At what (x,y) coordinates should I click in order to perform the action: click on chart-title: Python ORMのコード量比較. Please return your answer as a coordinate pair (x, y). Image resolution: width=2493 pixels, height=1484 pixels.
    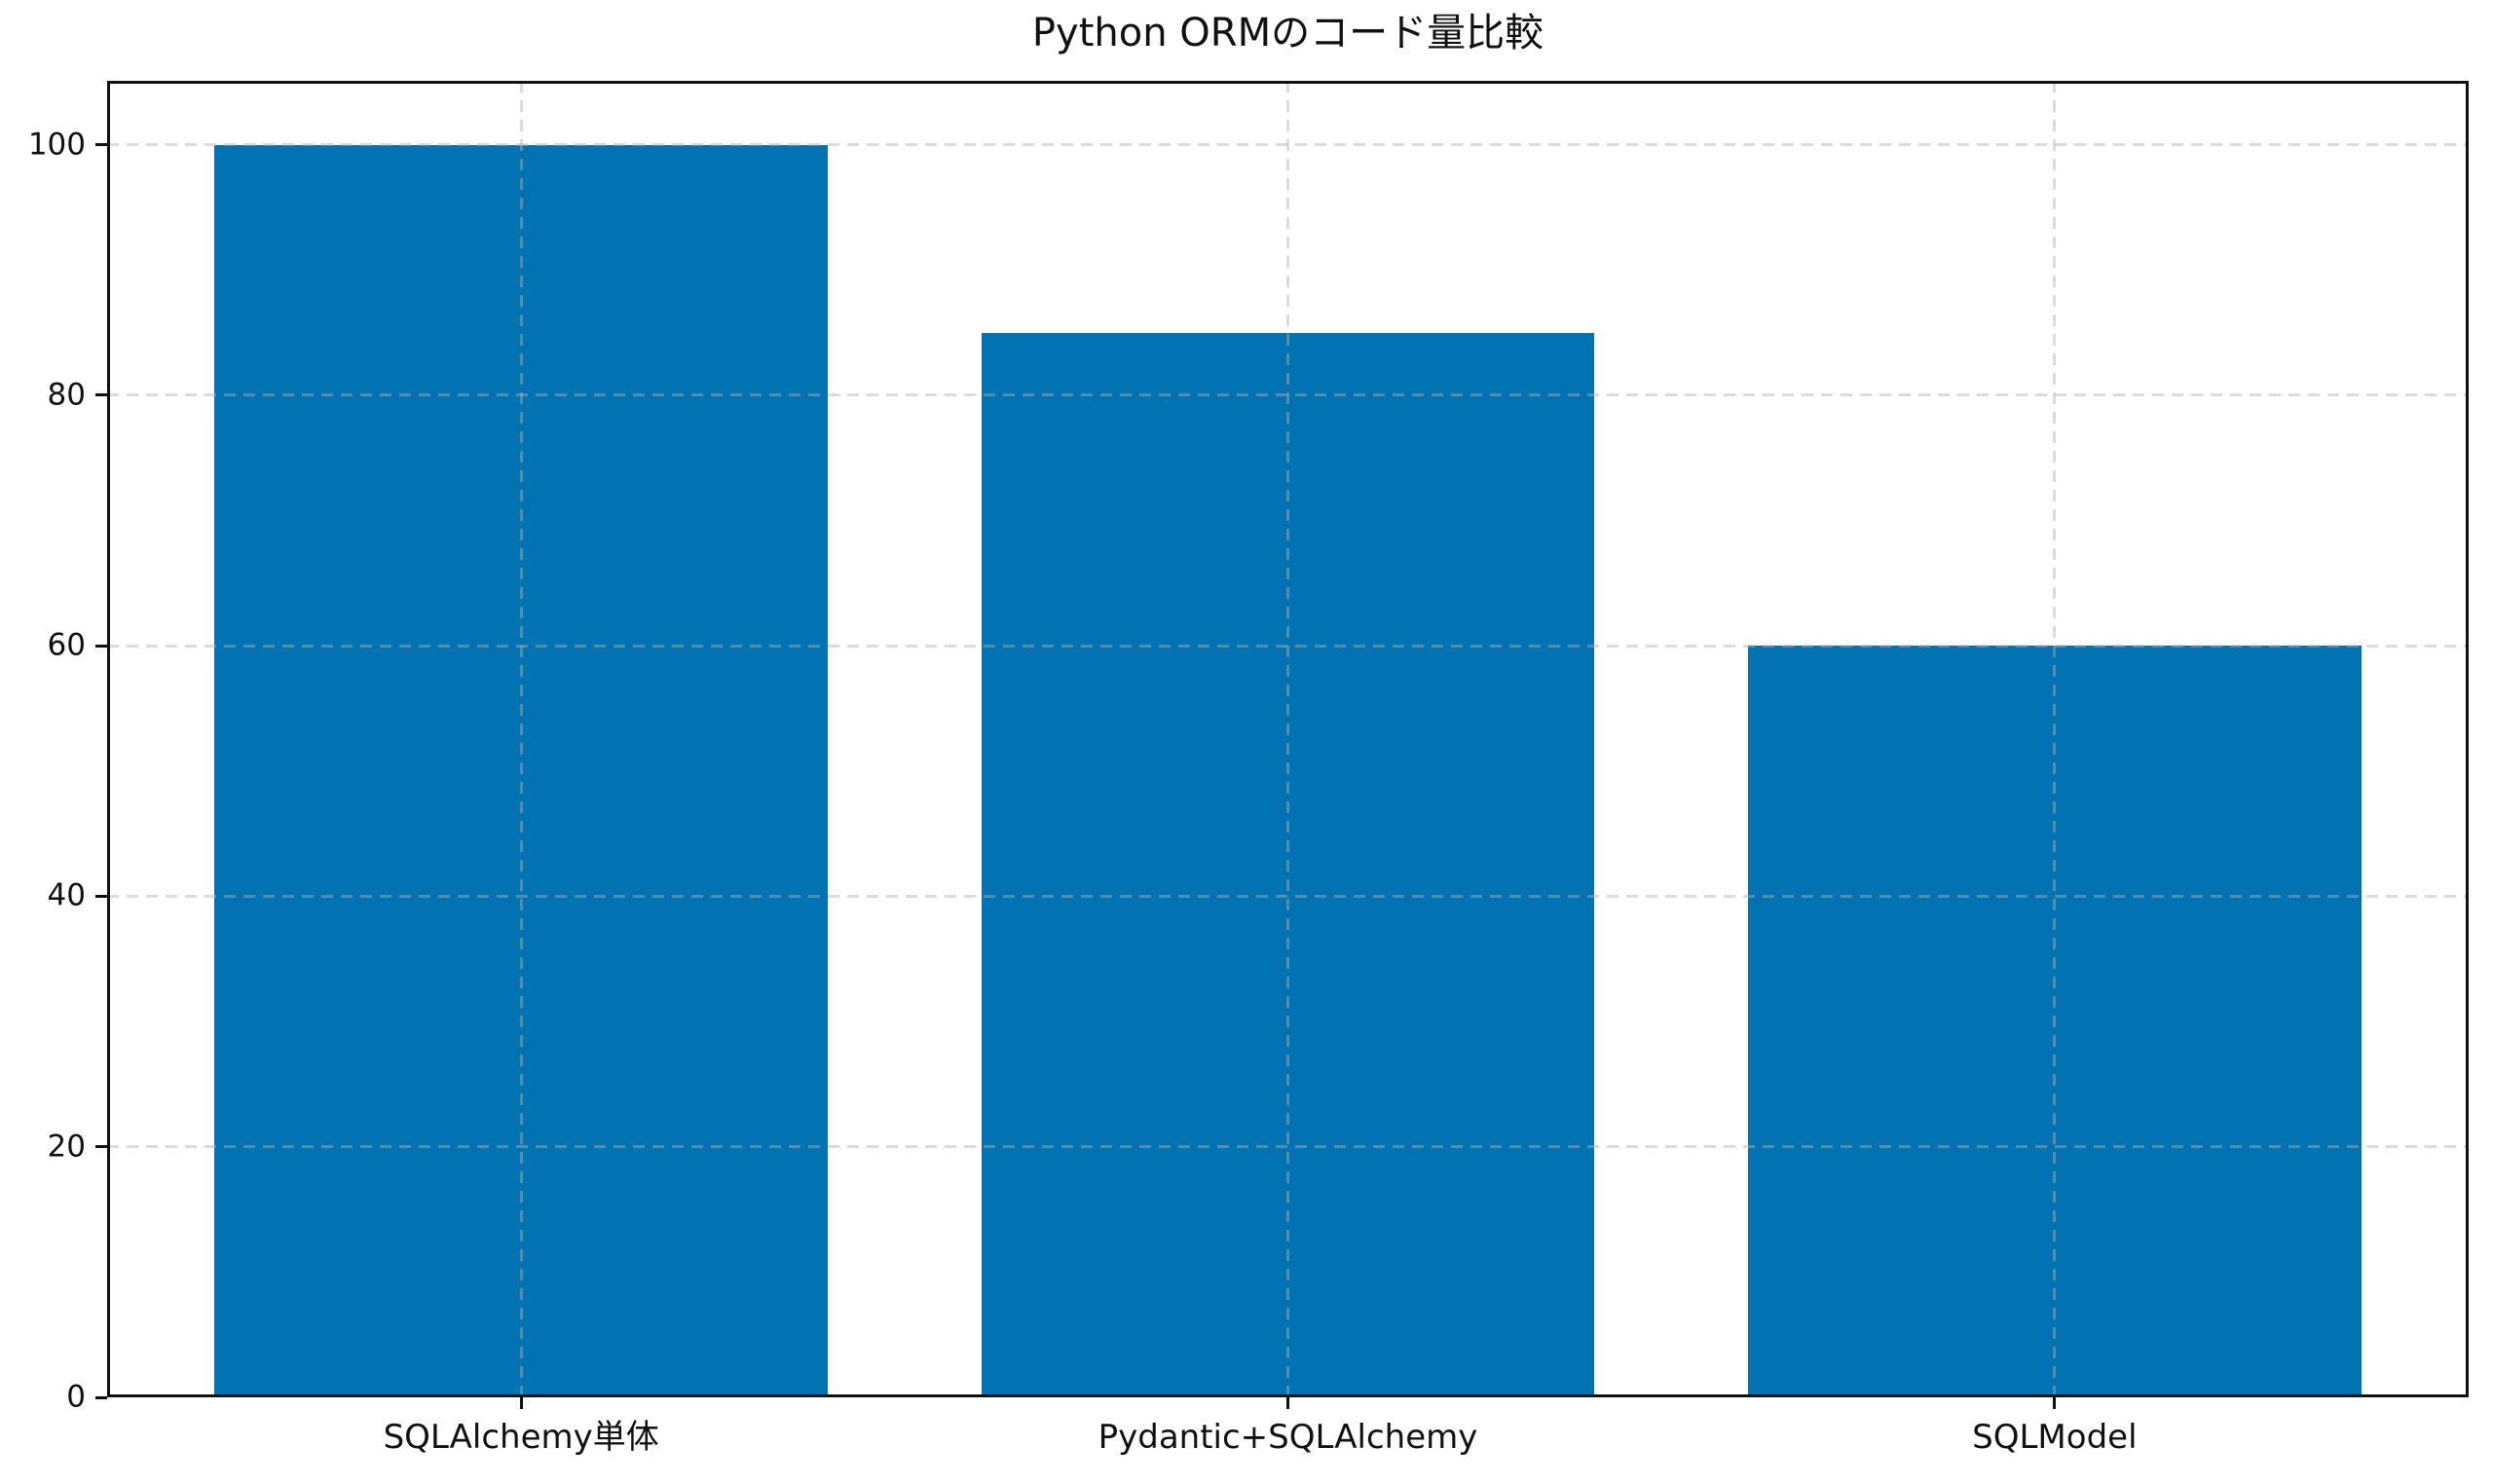
    Looking at the image, I should click on (1287, 33).